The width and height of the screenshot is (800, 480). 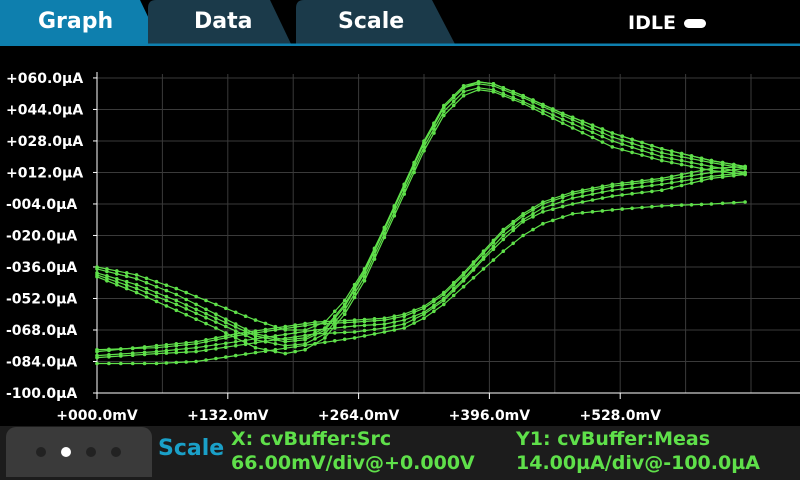 I want to click on tab-graph-shape, so click(x=81, y=23).